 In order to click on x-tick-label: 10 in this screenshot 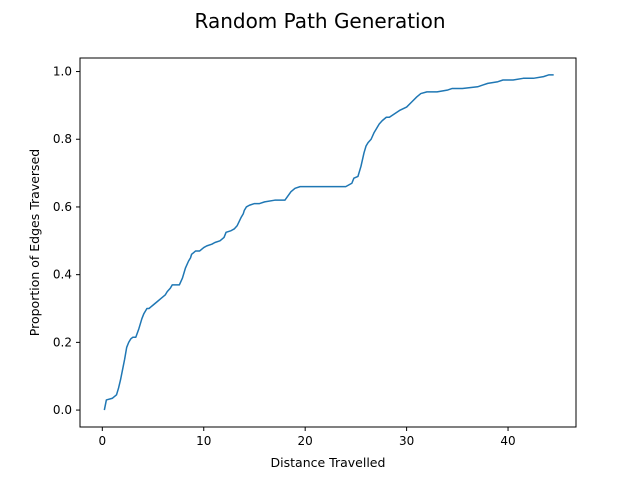, I will do `click(203, 441)`.